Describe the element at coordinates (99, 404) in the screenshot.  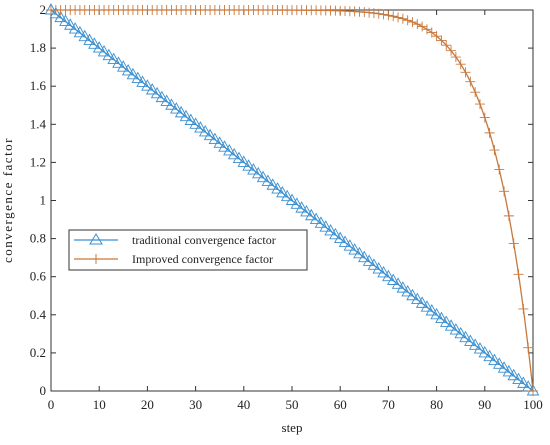
I see `x-tick-label: 10` at that location.